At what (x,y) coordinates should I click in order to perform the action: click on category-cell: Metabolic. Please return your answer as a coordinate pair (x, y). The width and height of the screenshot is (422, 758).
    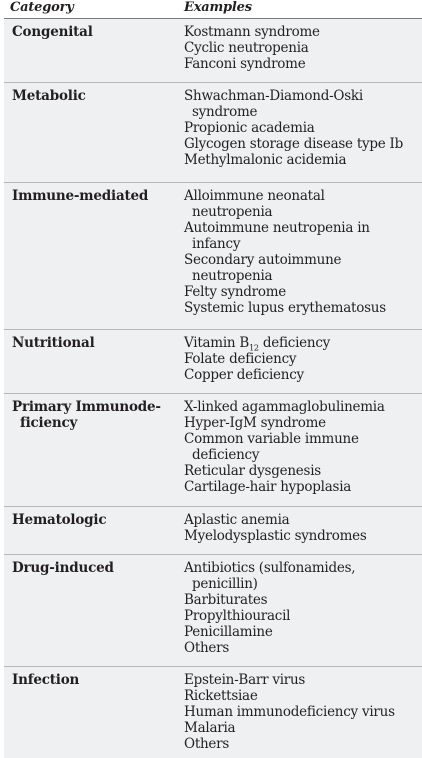
    Looking at the image, I should click on (91, 96).